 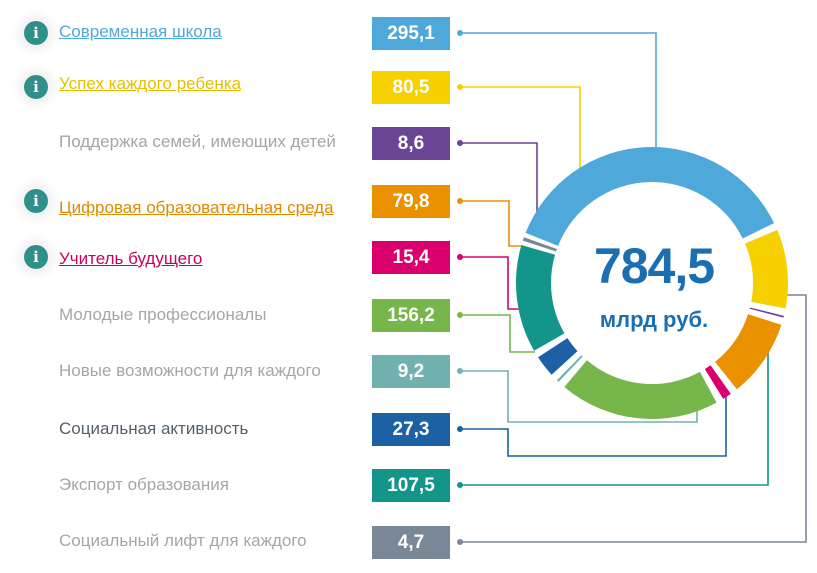 I want to click on project-link: Успех каждого ребенка, so click(x=150, y=83).